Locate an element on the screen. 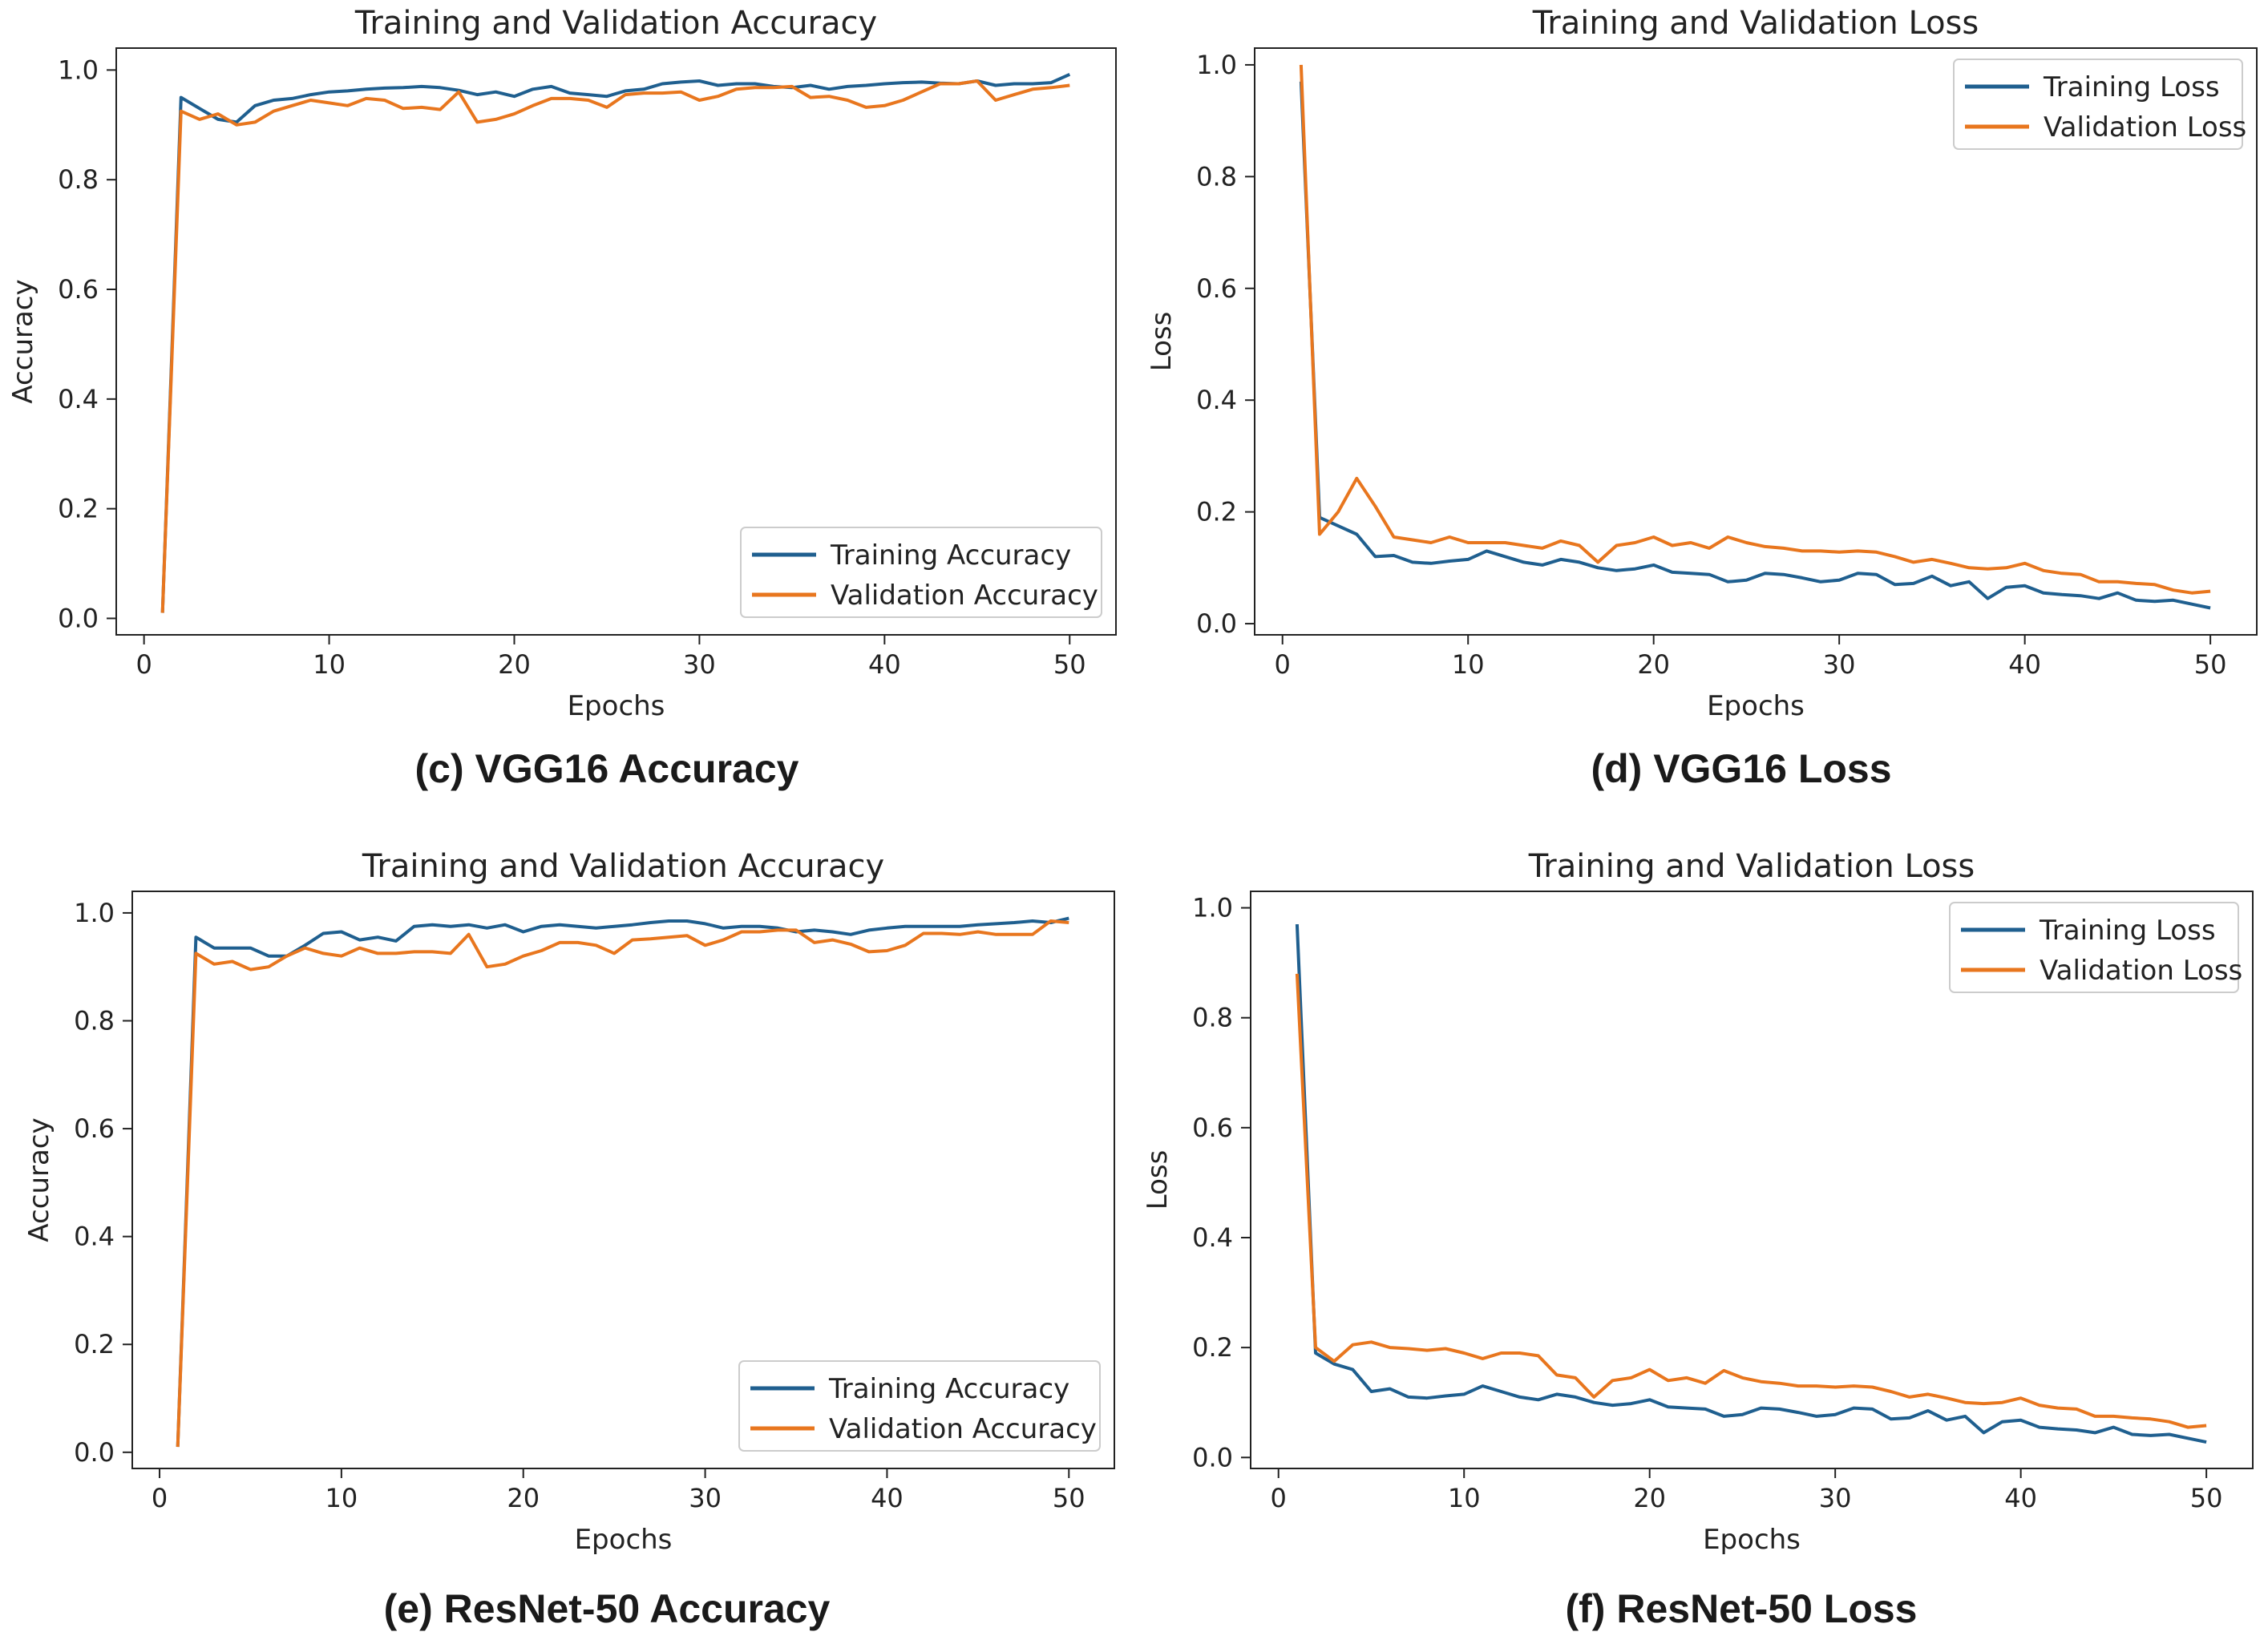 The width and height of the screenshot is (2268, 1640). caption-vgg16-loss: (d) VGG16 Loss is located at coordinates (1742, 768).